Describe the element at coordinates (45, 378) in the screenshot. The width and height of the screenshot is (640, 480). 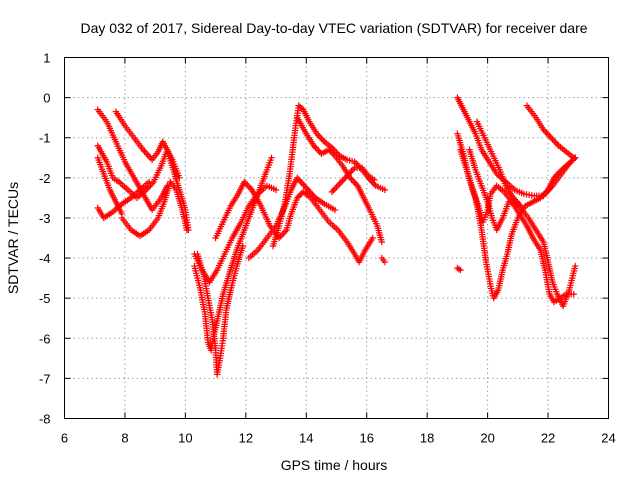
I see `y-tick-label: -7` at that location.